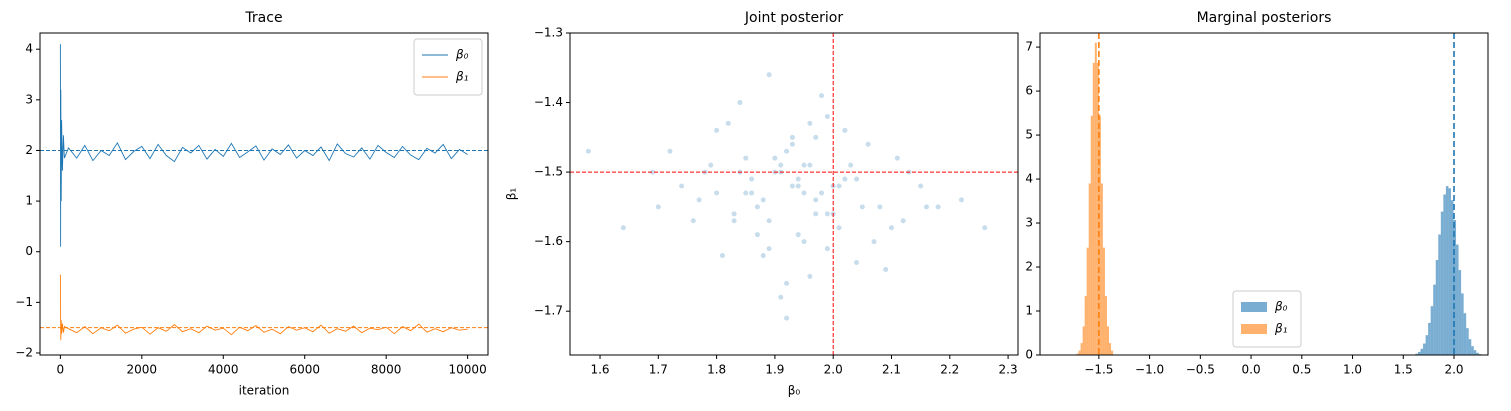 The image size is (1511, 411). What do you see at coordinates (1267, 319) in the screenshot?
I see `legend: β₀ β₁` at bounding box center [1267, 319].